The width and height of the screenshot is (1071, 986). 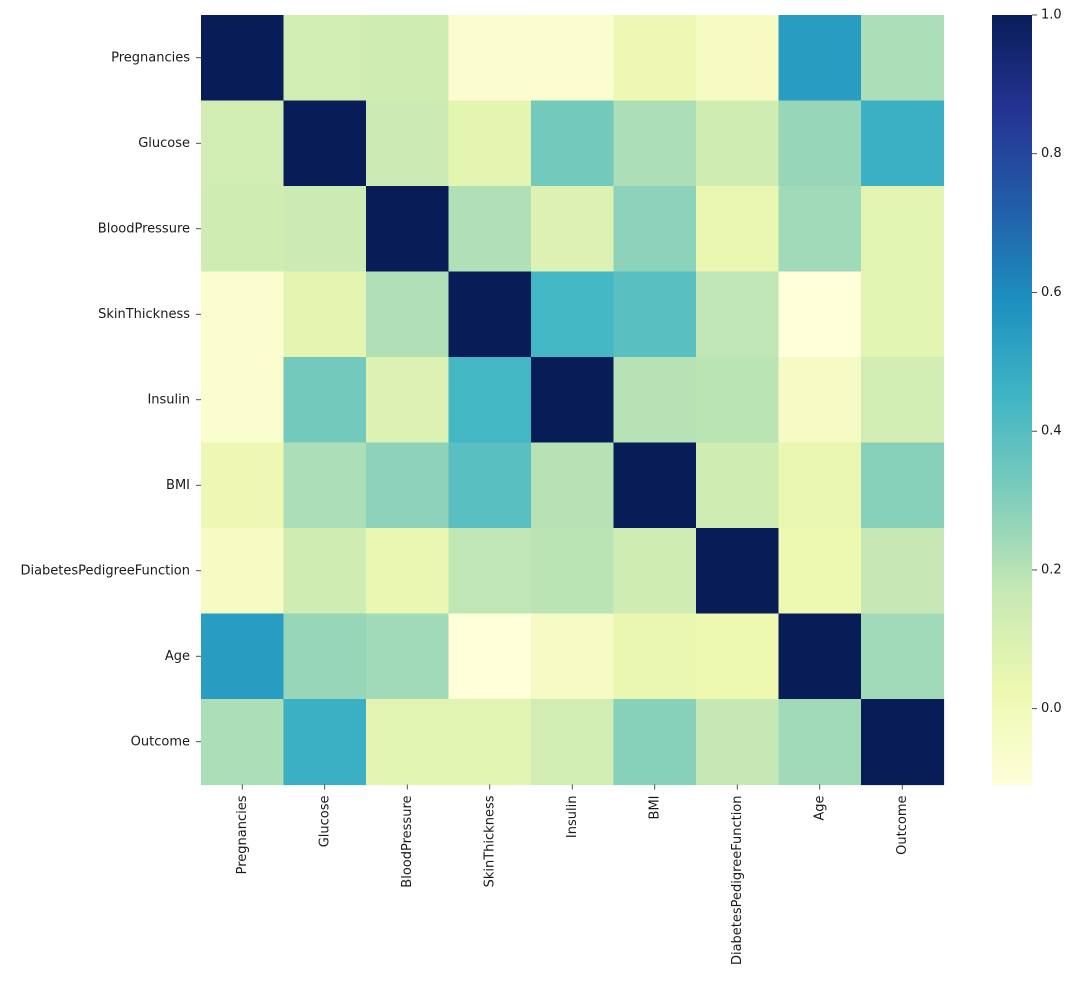 What do you see at coordinates (150, 57) in the screenshot?
I see `y-tick-label: Pregnancies` at bounding box center [150, 57].